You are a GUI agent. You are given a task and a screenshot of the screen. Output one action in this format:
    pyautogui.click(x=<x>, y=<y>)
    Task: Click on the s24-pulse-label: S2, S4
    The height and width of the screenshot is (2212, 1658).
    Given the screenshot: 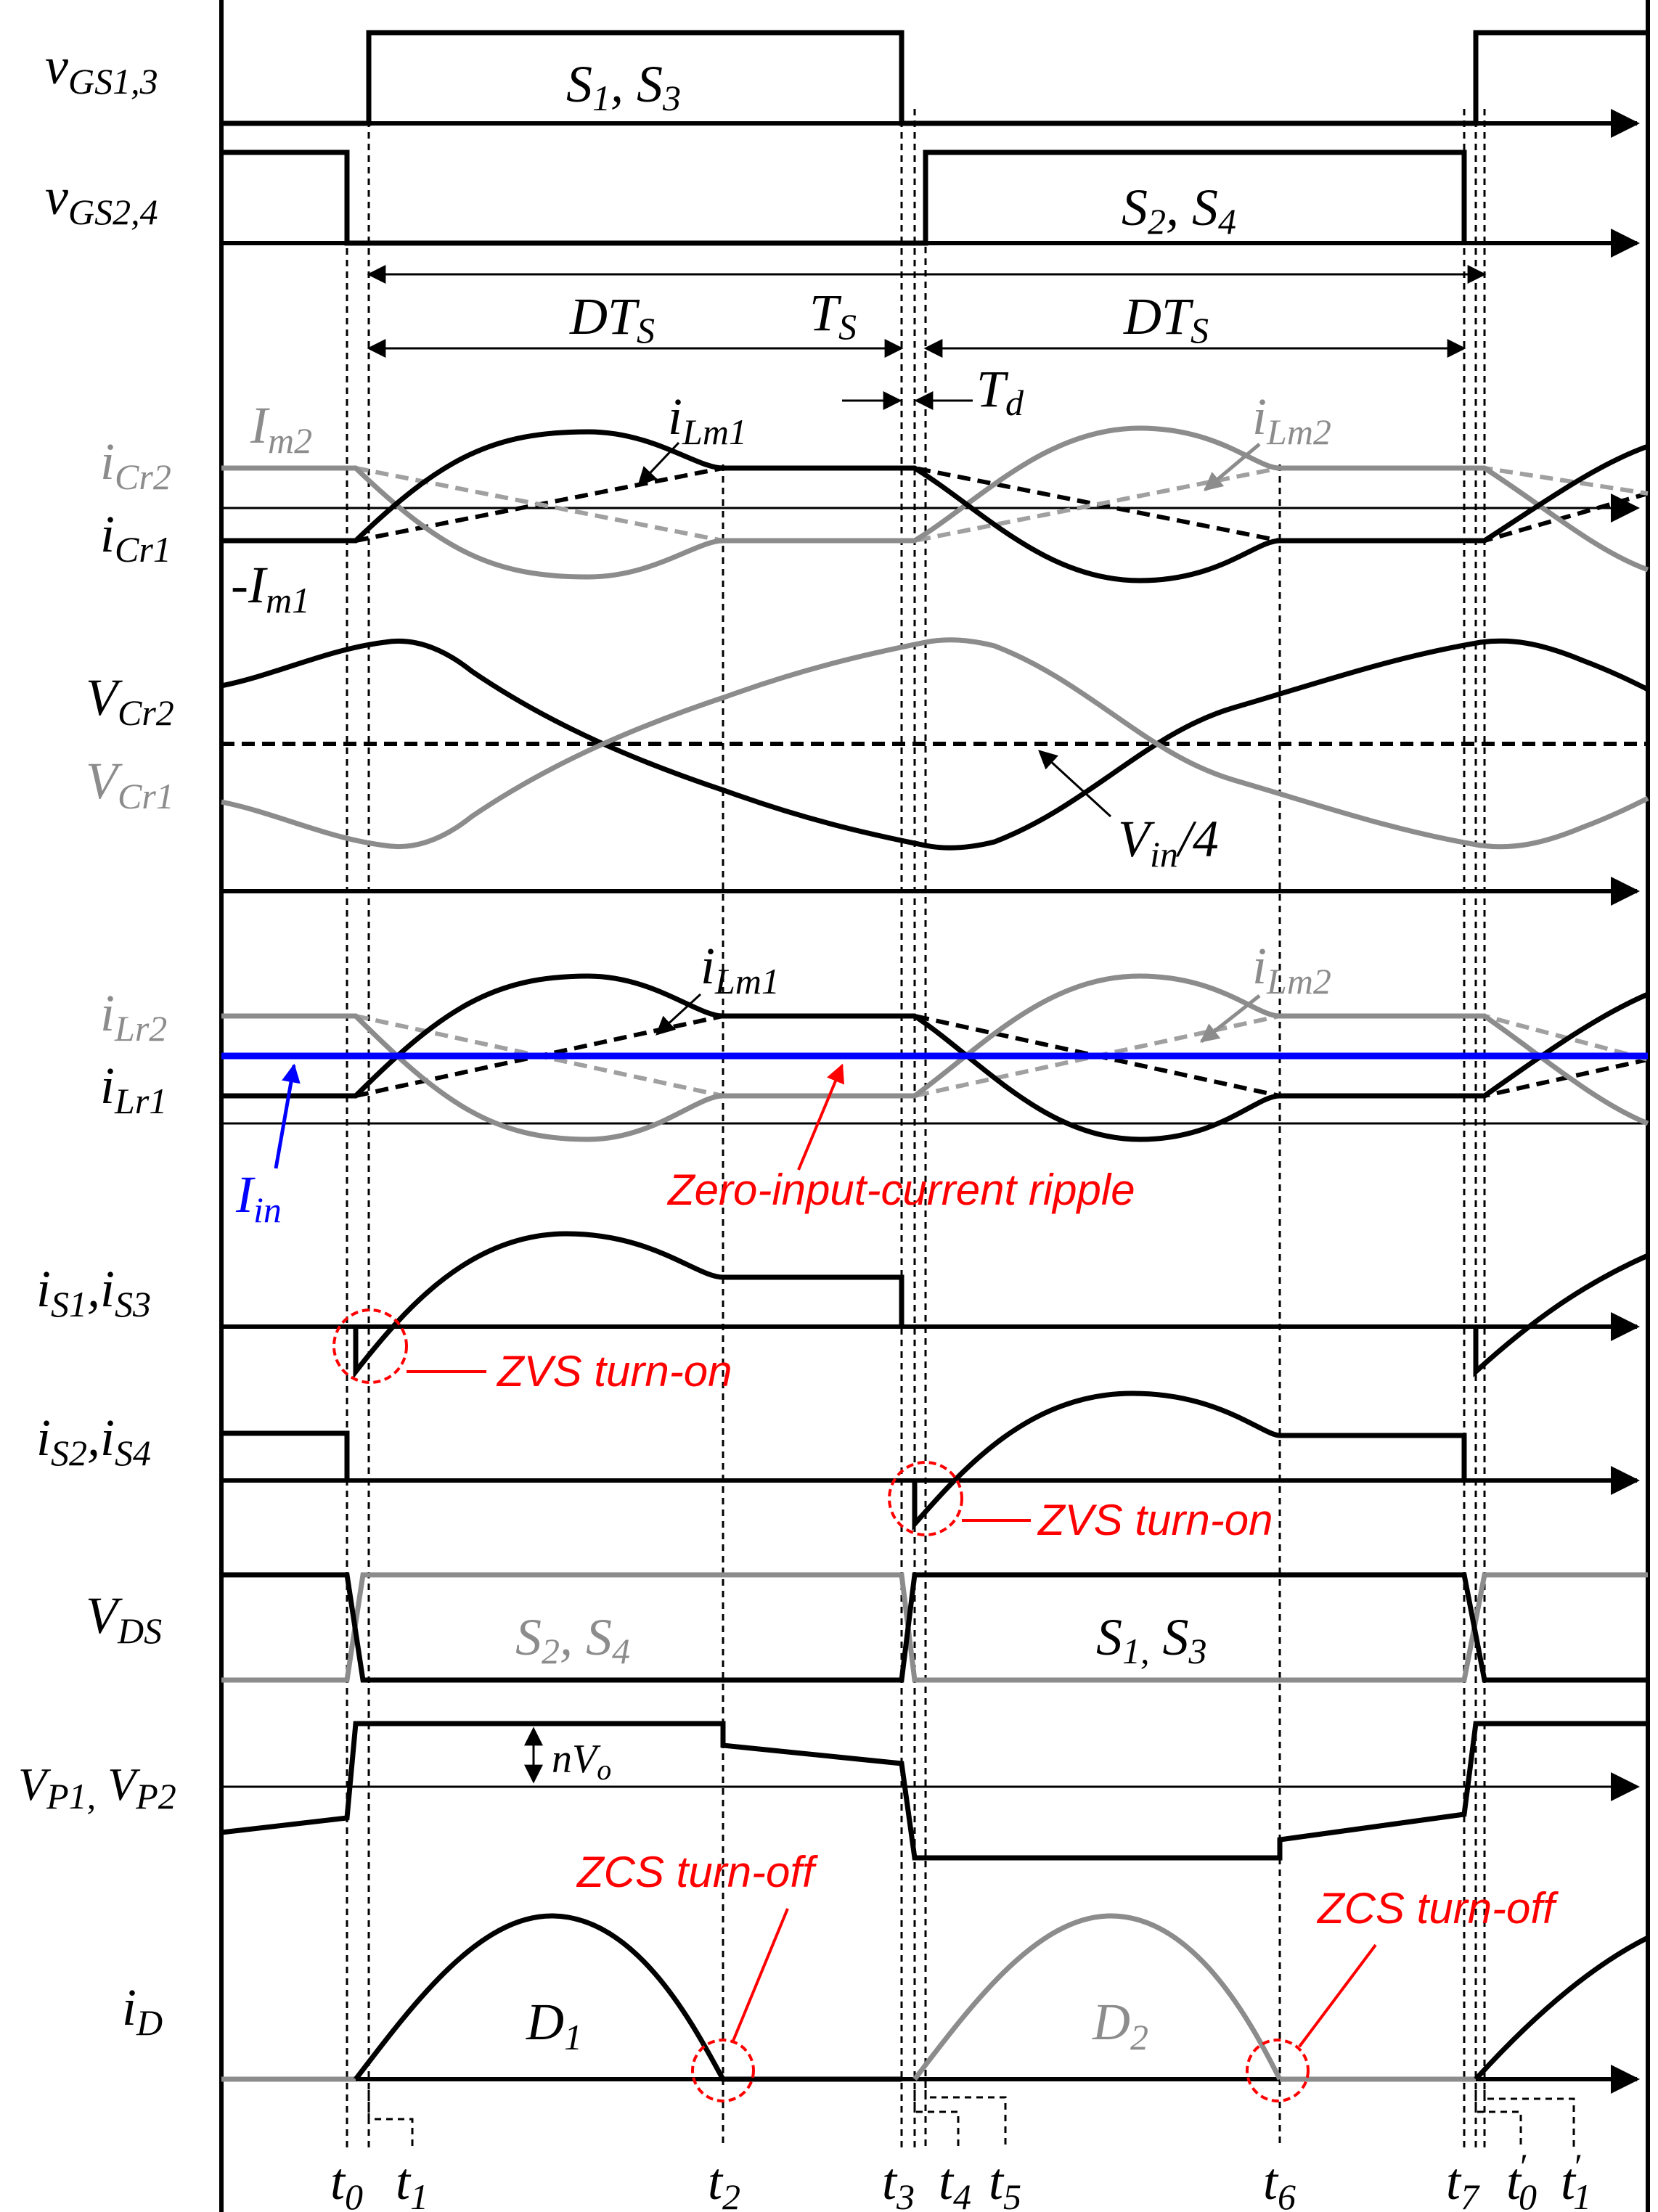 What is the action you would take?
    pyautogui.click(x=1179, y=210)
    